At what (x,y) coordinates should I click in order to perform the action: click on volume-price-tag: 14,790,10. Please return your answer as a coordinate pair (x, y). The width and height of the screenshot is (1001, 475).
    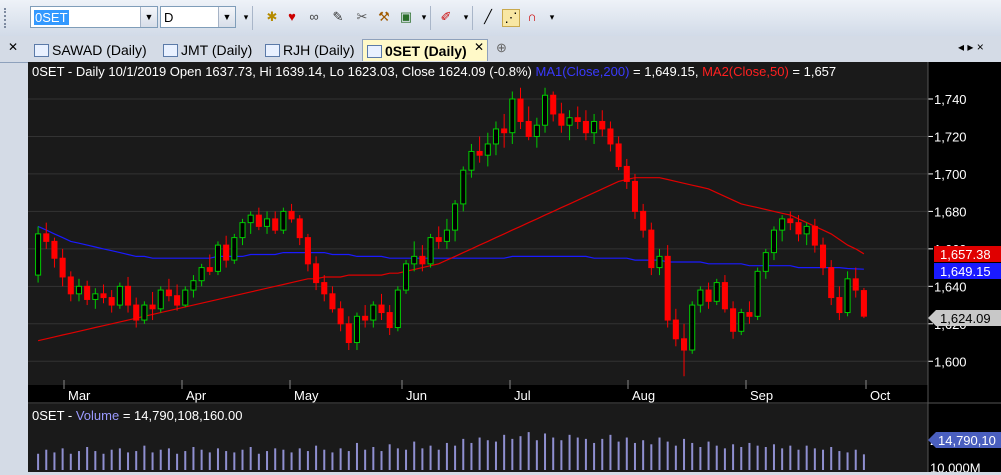
    Looking at the image, I should click on (964, 440).